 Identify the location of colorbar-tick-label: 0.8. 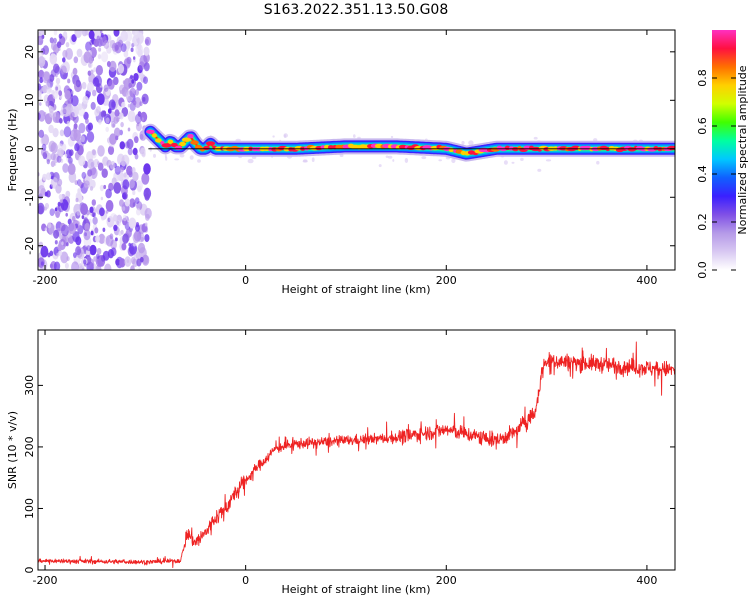
(702, 78).